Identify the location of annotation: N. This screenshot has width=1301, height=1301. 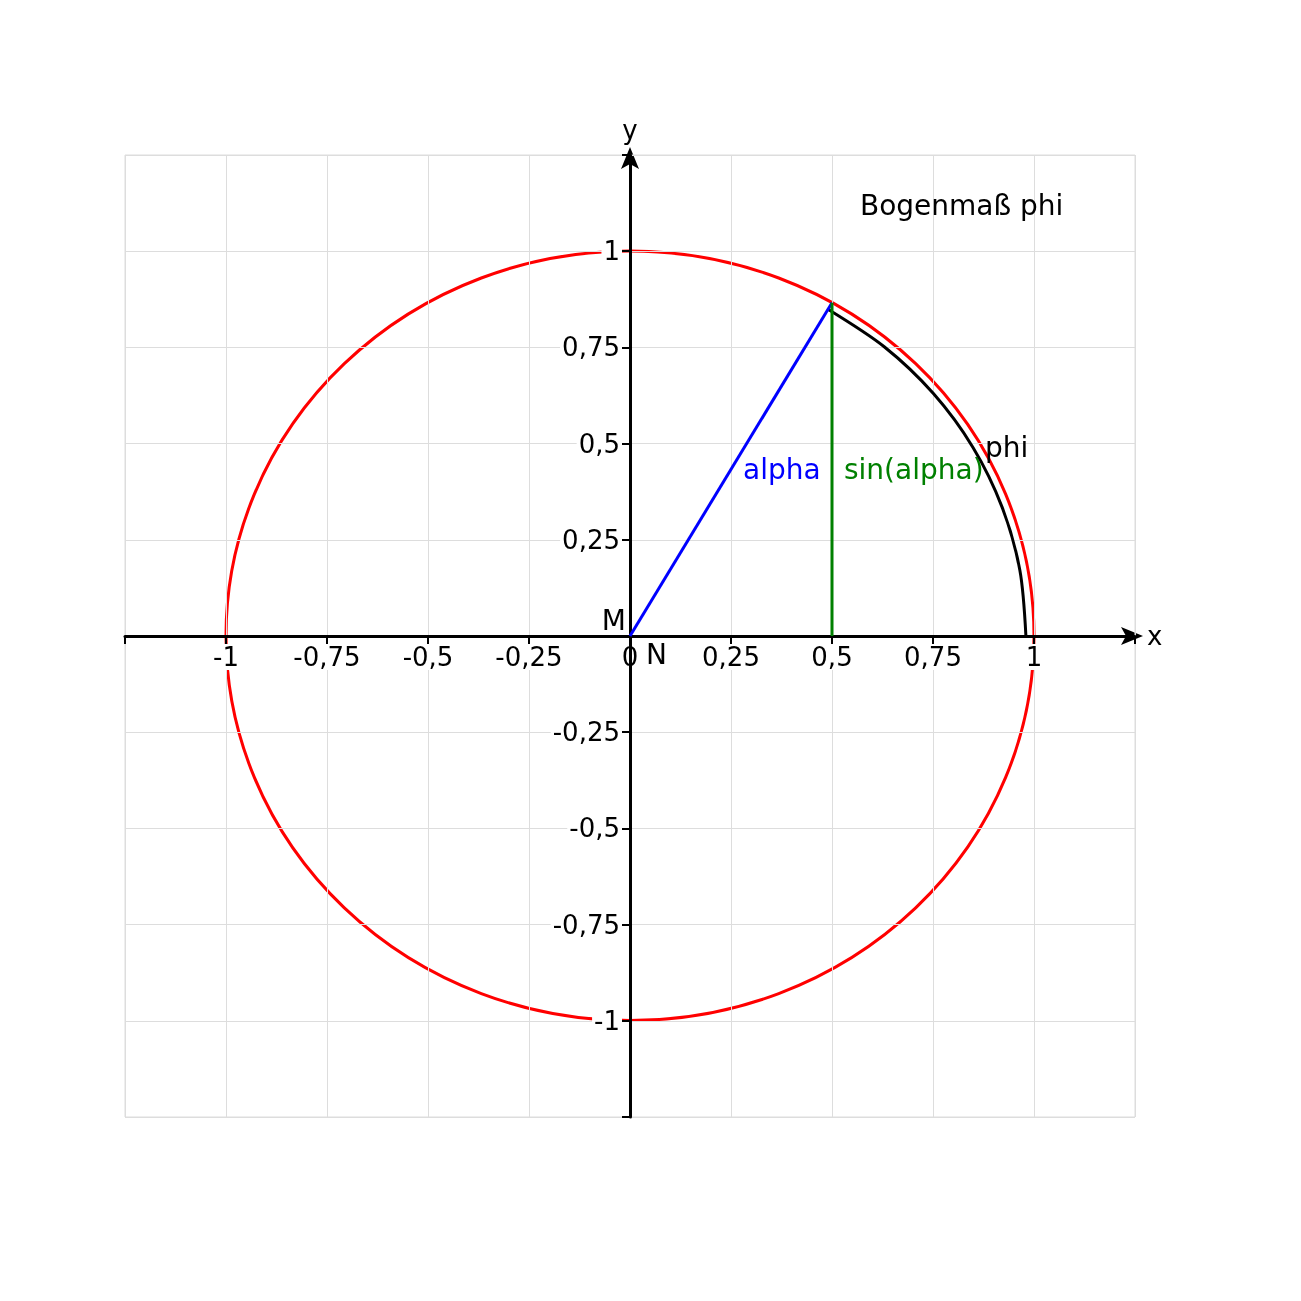
(656, 654).